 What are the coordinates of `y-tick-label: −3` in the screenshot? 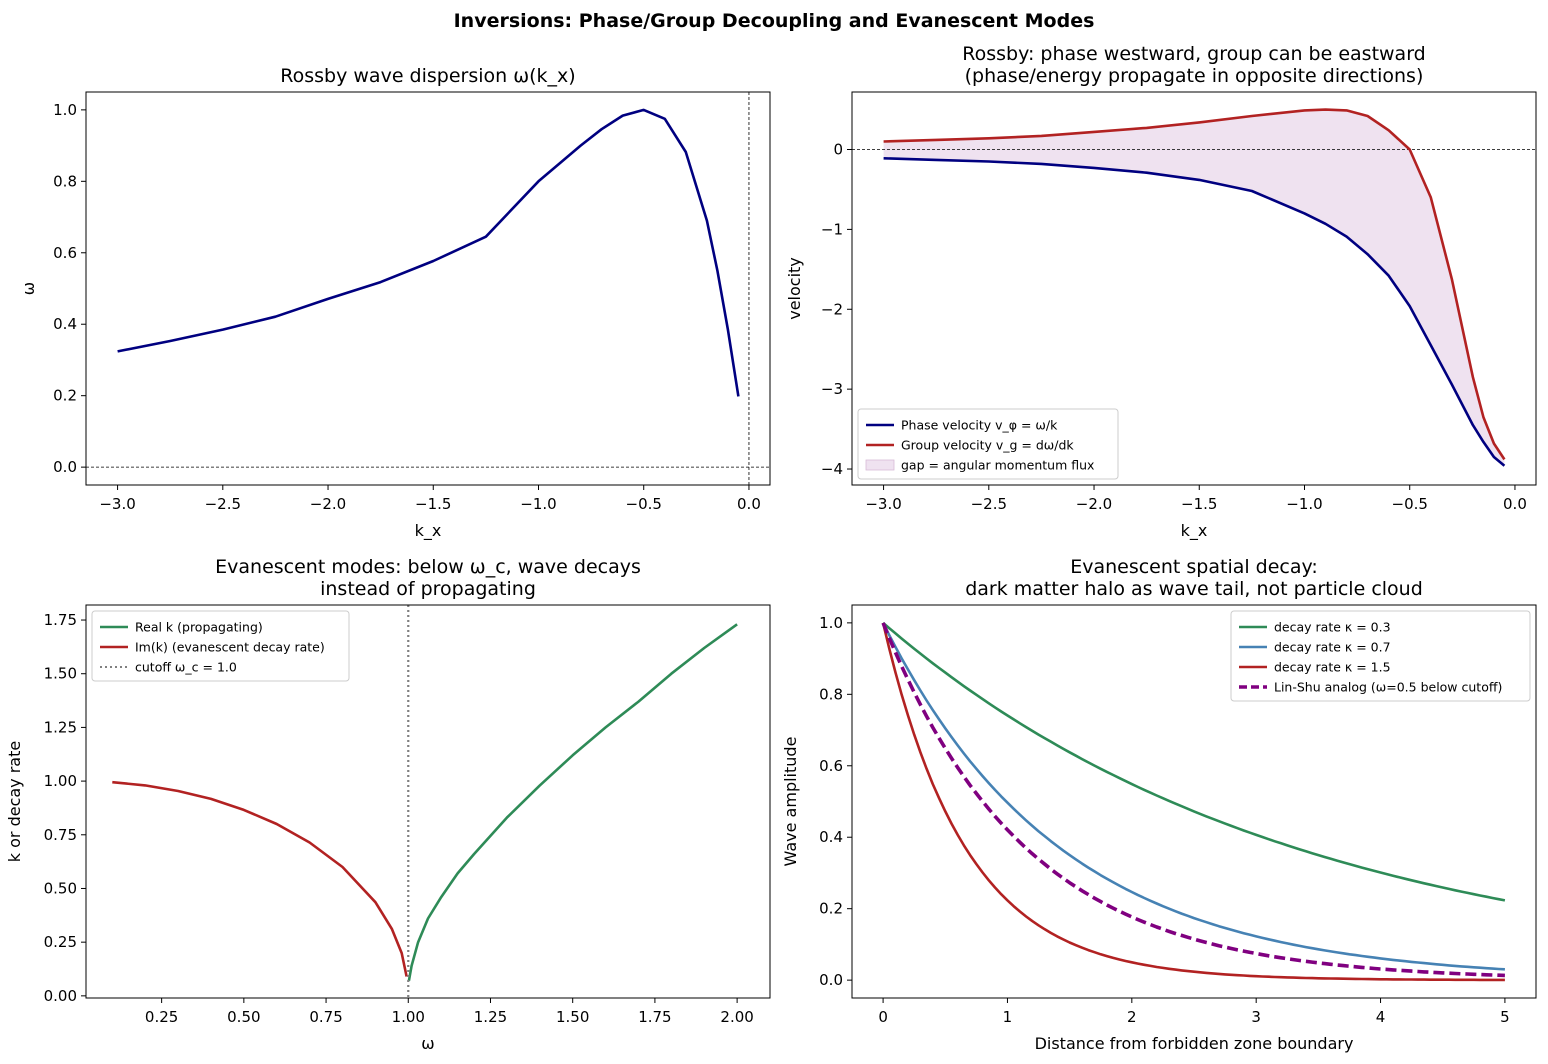 It's located at (832, 389).